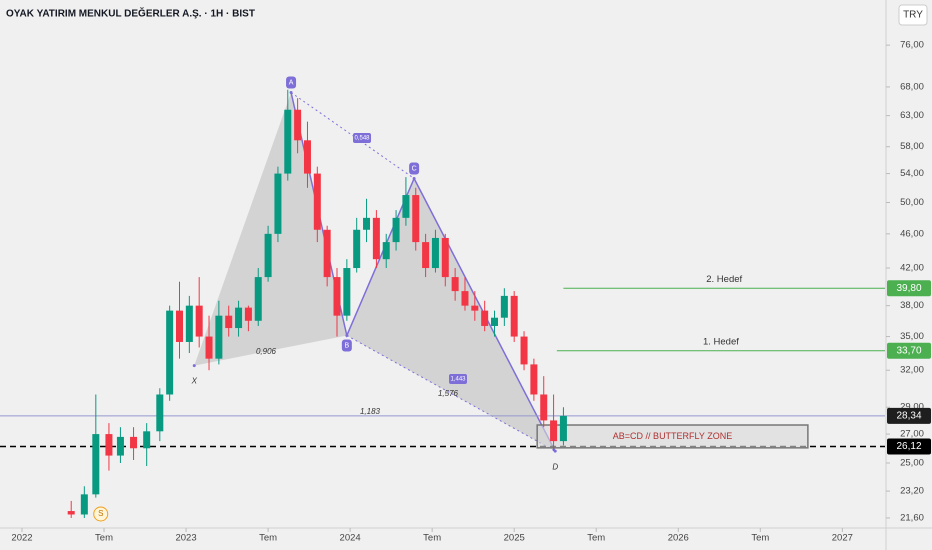  Describe the element at coordinates (912, 305) in the screenshot. I see `y-tick-label: 38,00` at that location.